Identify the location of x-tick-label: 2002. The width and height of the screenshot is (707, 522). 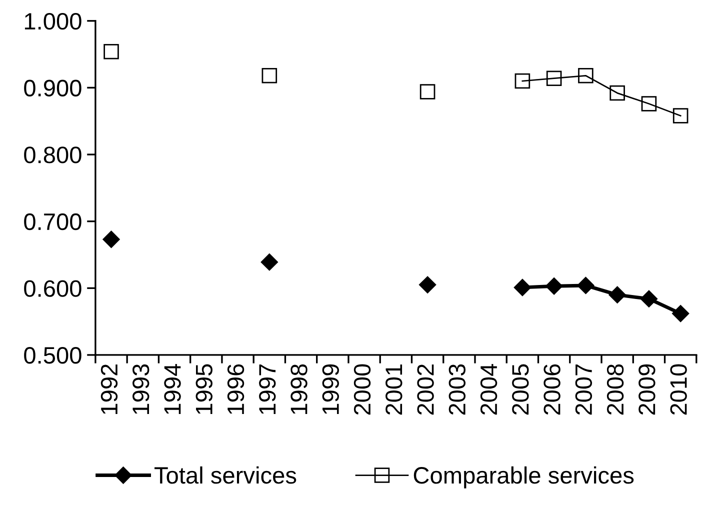
(425, 389).